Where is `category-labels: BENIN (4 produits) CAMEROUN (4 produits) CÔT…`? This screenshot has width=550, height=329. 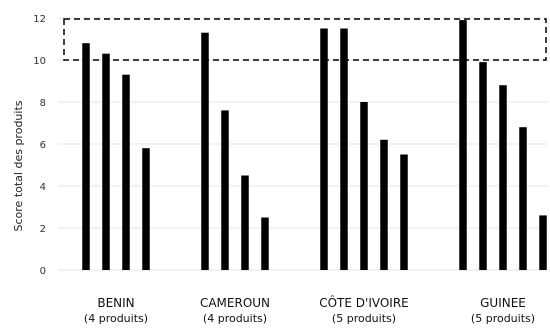 category-labels: BENIN (4 produits) CAMEROUN (4 produits) CÔT… is located at coordinates (309, 310).